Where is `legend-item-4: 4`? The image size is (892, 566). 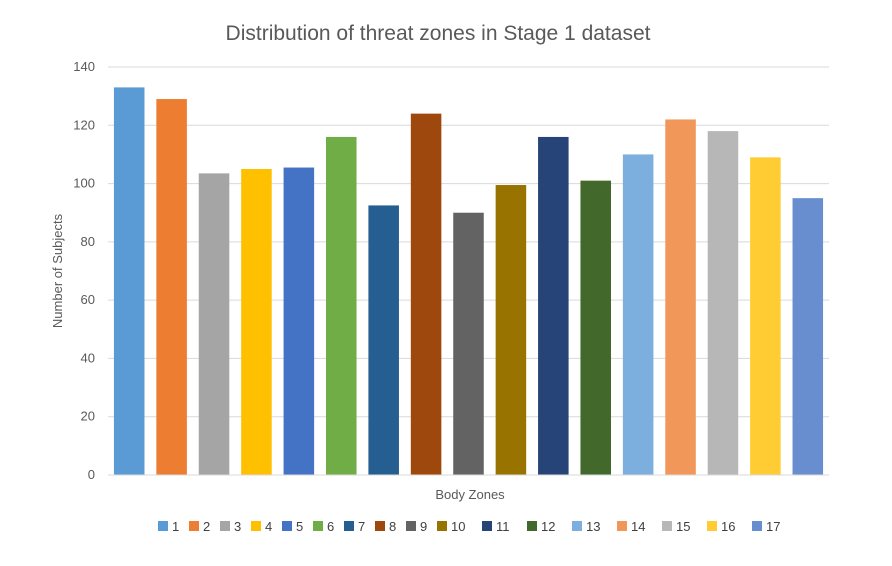 legend-item-4: 4 is located at coordinates (261, 526).